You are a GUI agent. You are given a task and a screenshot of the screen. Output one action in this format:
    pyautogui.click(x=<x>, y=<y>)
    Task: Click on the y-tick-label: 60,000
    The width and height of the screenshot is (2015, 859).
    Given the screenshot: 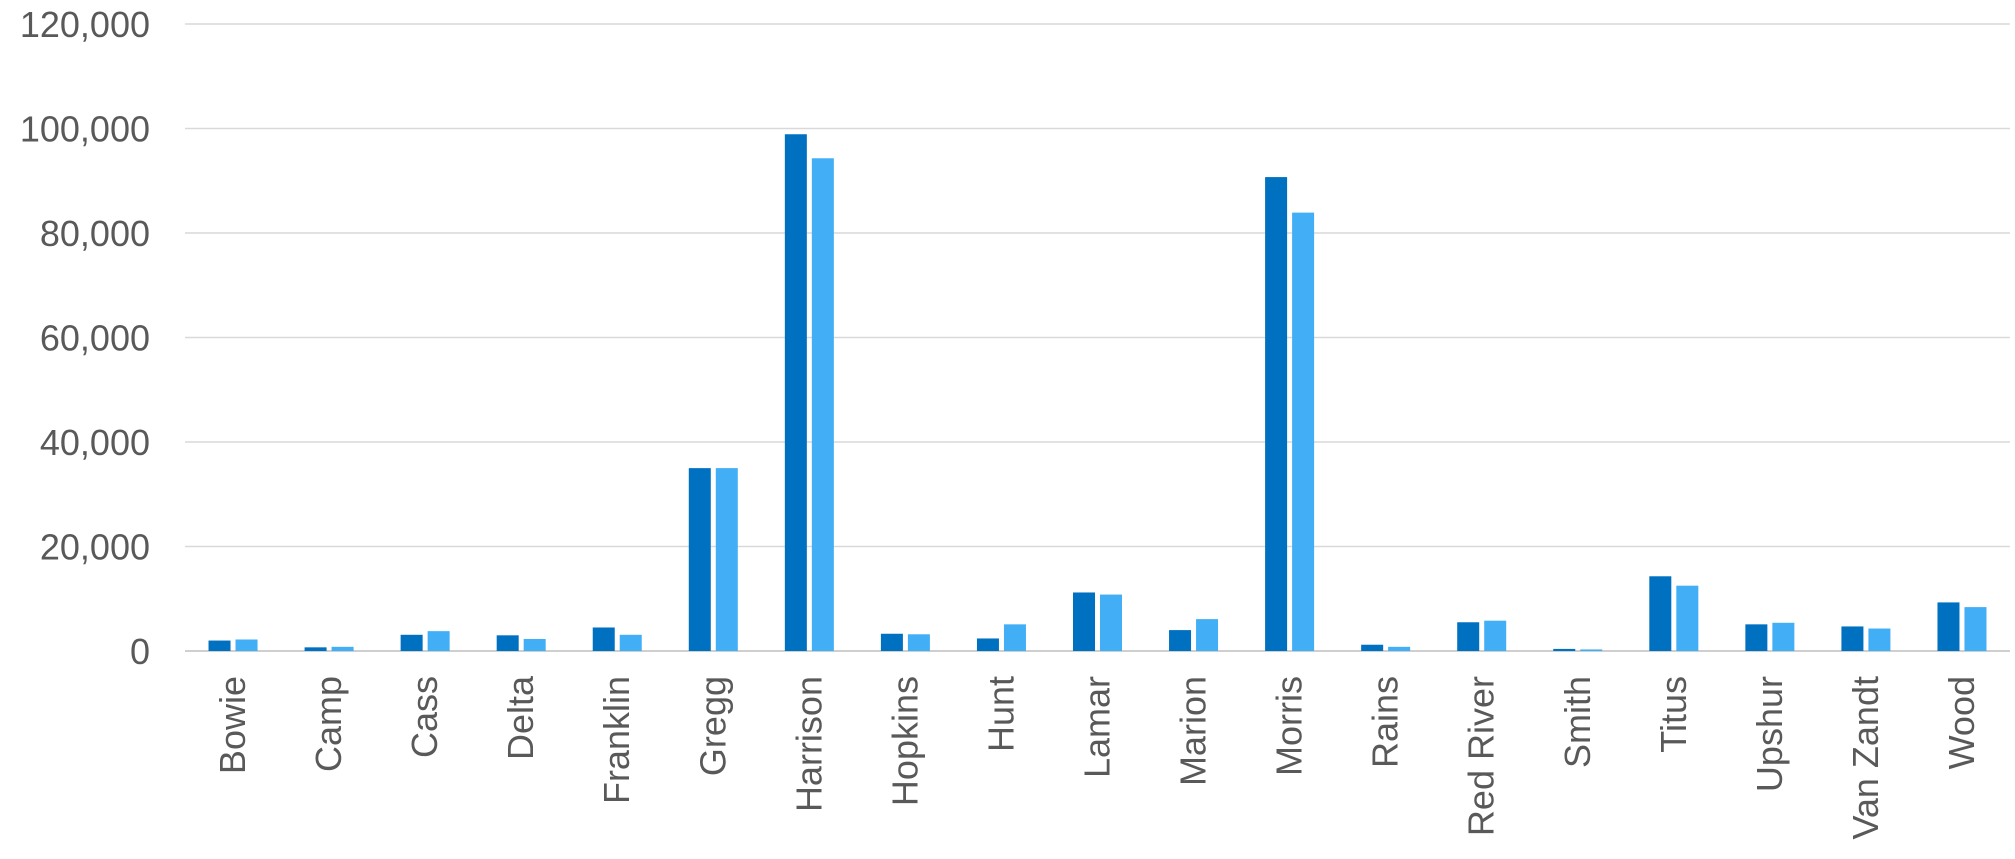 What is the action you would take?
    pyautogui.click(x=95, y=338)
    